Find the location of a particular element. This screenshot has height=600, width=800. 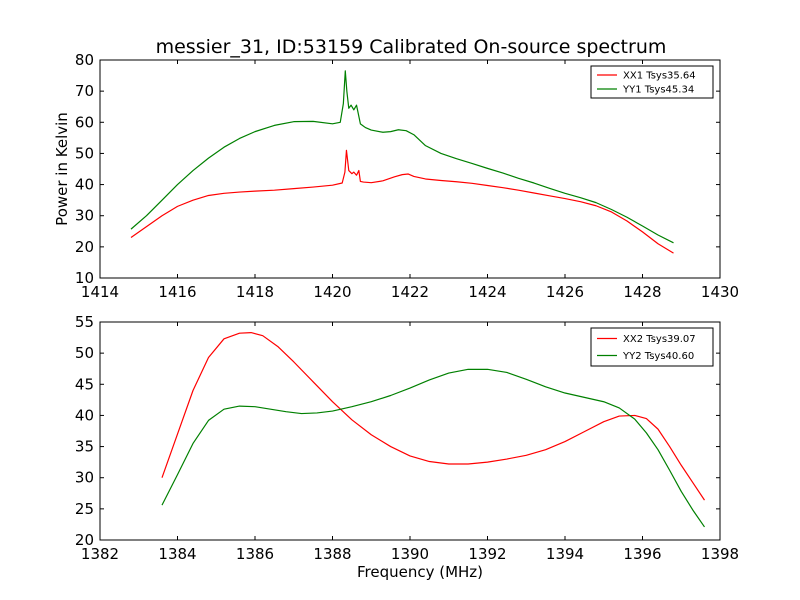

legend-label: YY1 Tsys45.34 is located at coordinates (658, 90).